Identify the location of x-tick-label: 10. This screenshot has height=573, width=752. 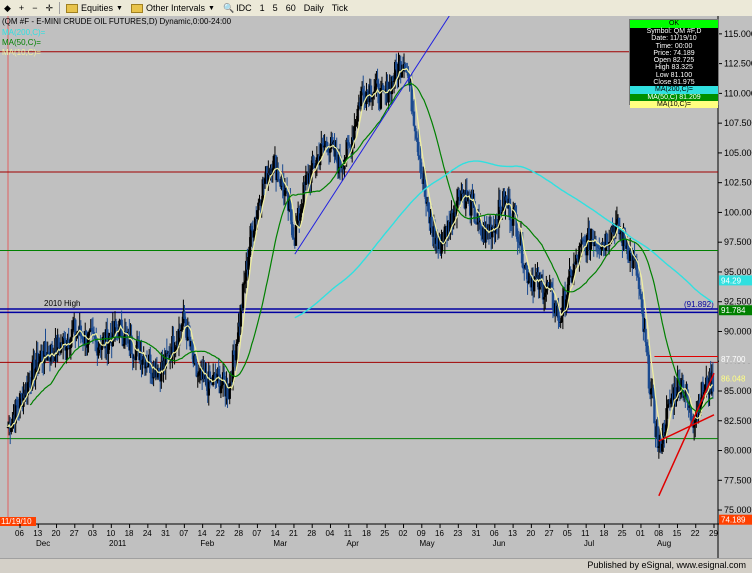
(110, 533).